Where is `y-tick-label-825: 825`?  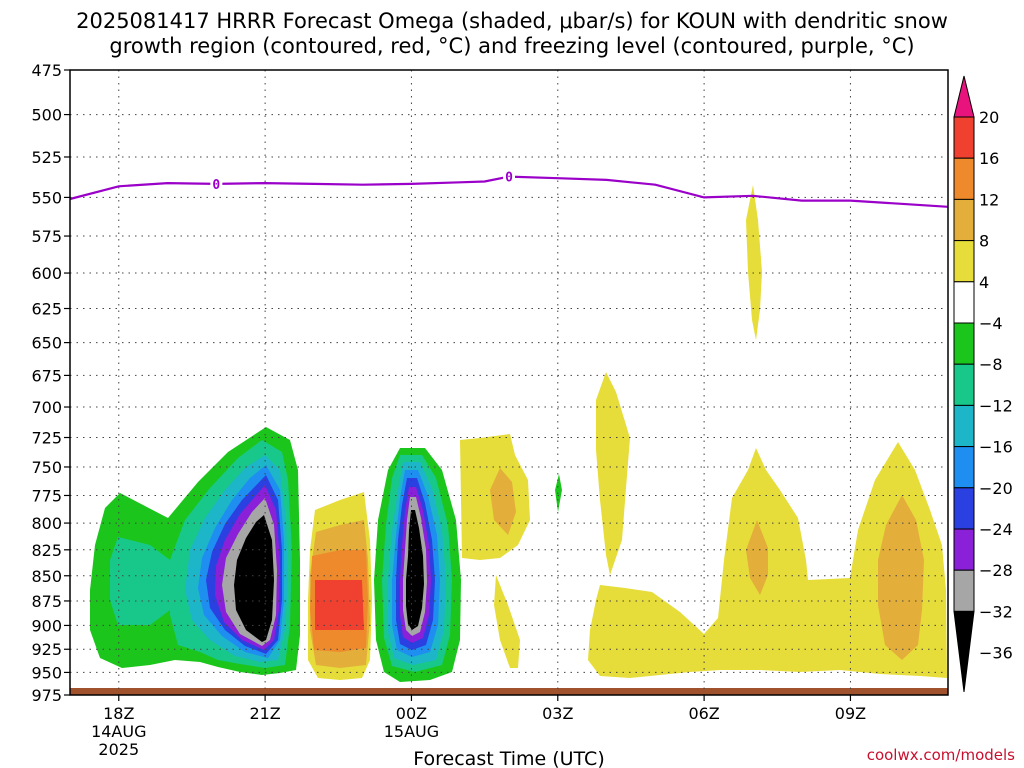 y-tick-label-825: 825 is located at coordinates (46, 550).